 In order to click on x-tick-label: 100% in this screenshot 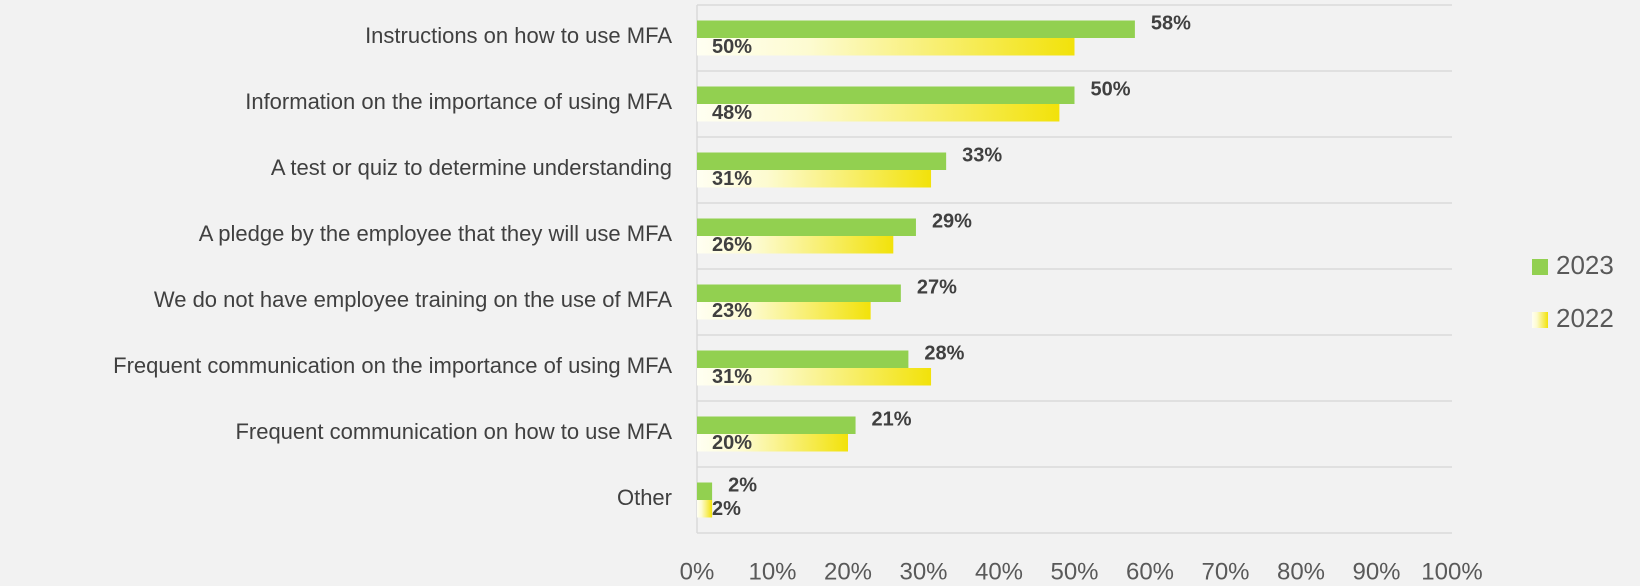, I will do `click(1451, 571)`.